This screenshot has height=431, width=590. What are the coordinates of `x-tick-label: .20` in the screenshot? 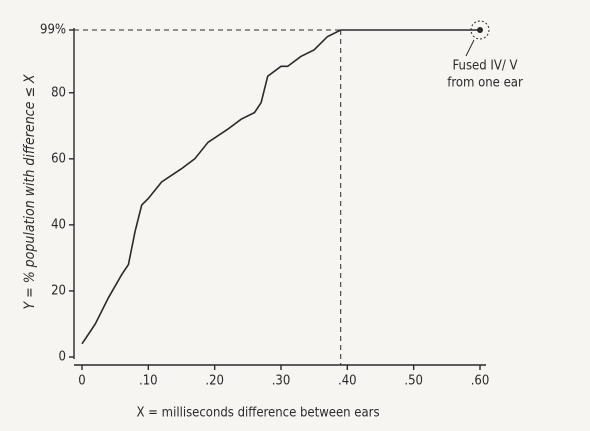 It's located at (214, 381).